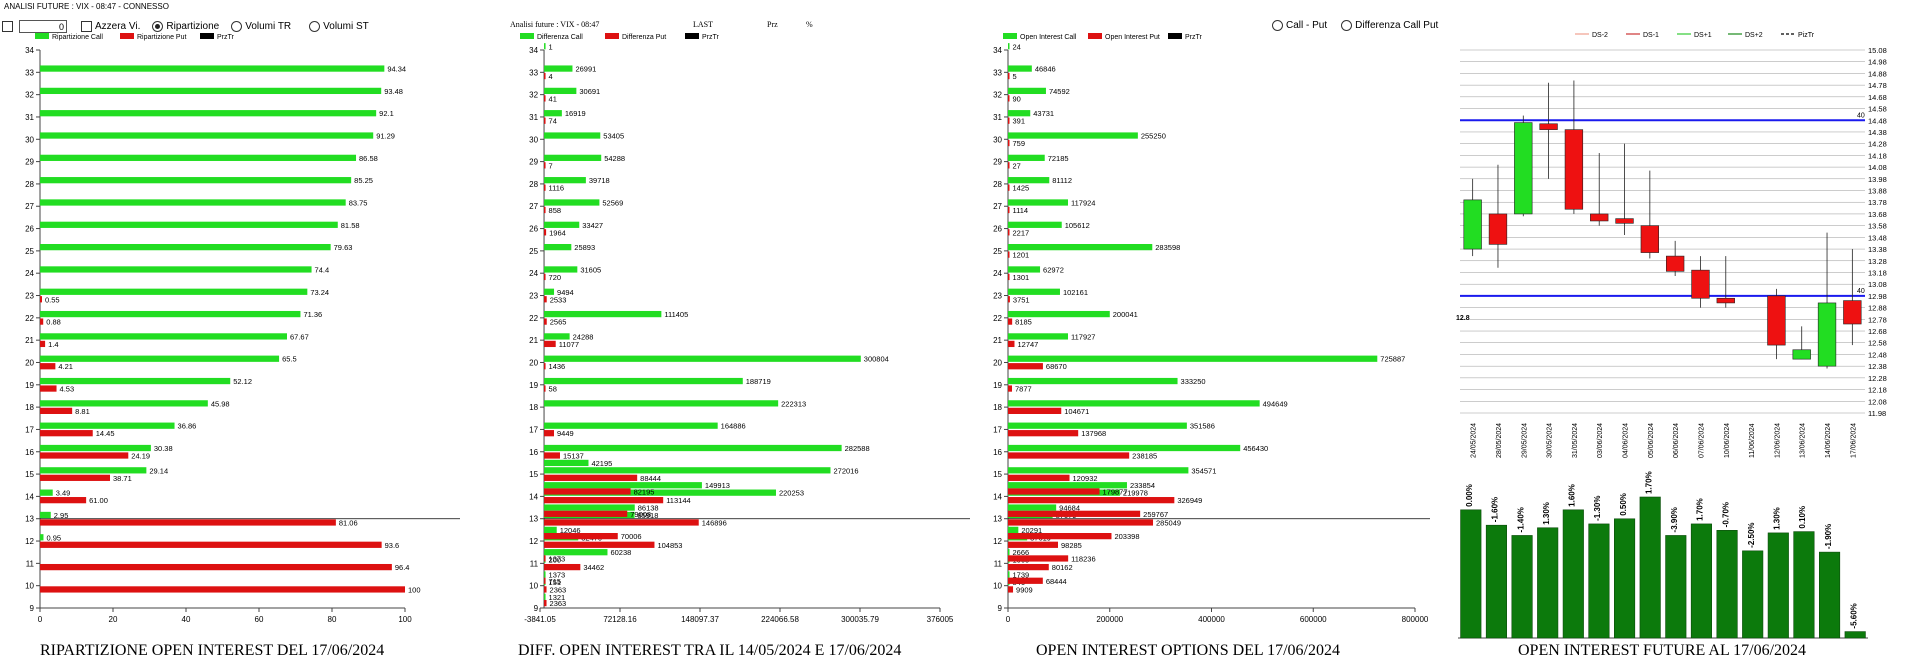 The image size is (1920, 663). Describe the element at coordinates (620, 552) in the screenshot. I see `call-bar-extra-label: 60238` at that location.